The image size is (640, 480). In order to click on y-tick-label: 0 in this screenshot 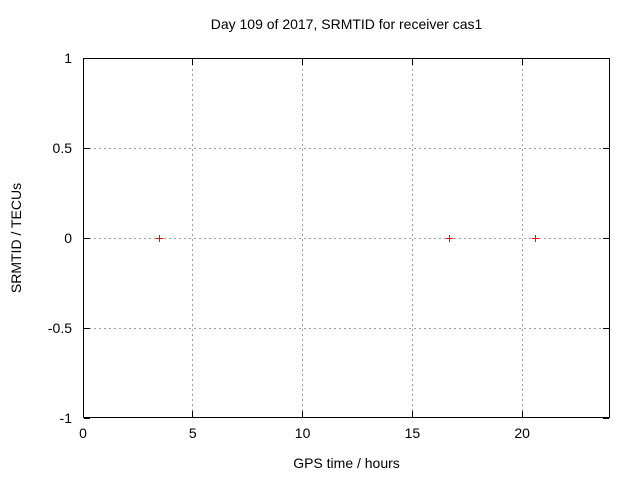, I will do `click(68, 238)`.